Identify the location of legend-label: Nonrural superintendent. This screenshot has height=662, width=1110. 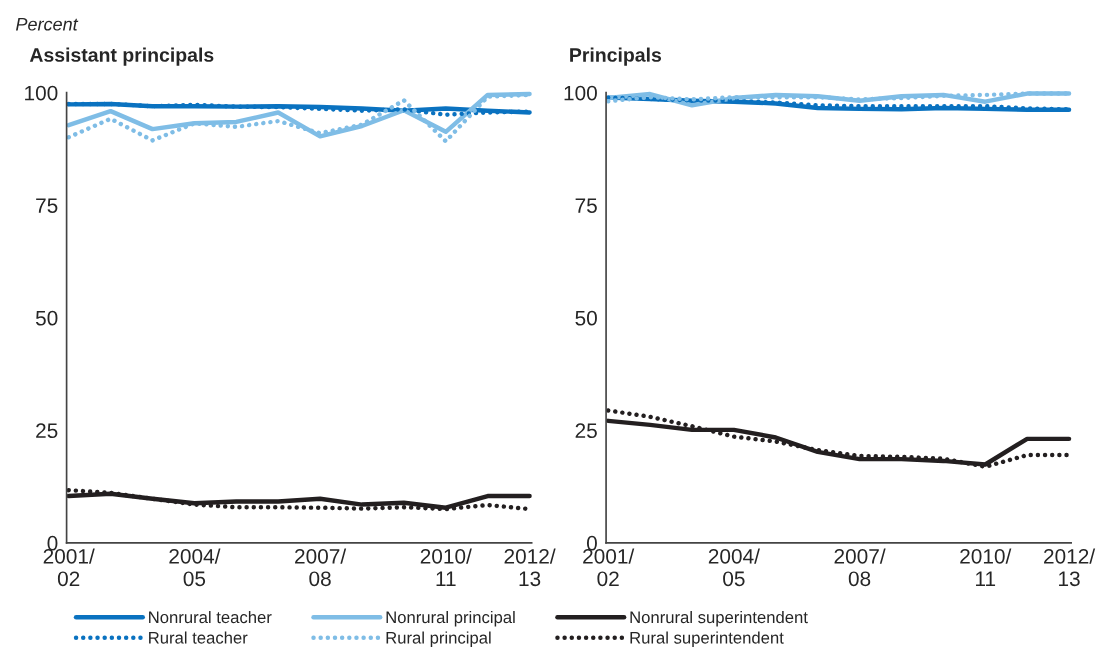
(719, 618).